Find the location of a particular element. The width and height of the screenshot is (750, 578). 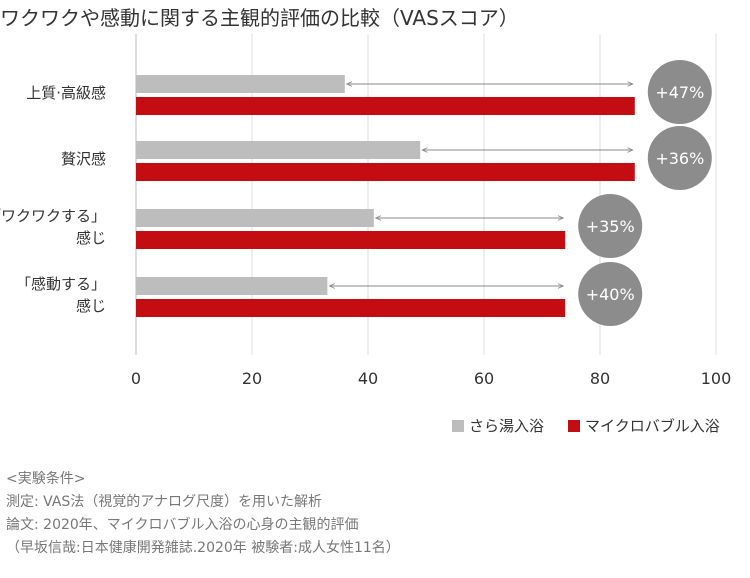

x-tick-label: 0 is located at coordinates (136, 378).